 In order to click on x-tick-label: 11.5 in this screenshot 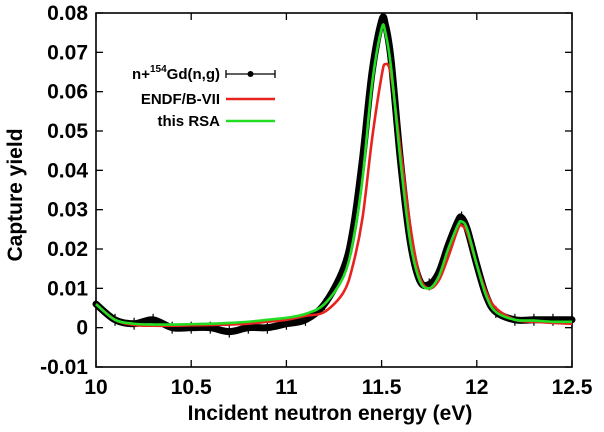, I will do `click(382, 387)`.